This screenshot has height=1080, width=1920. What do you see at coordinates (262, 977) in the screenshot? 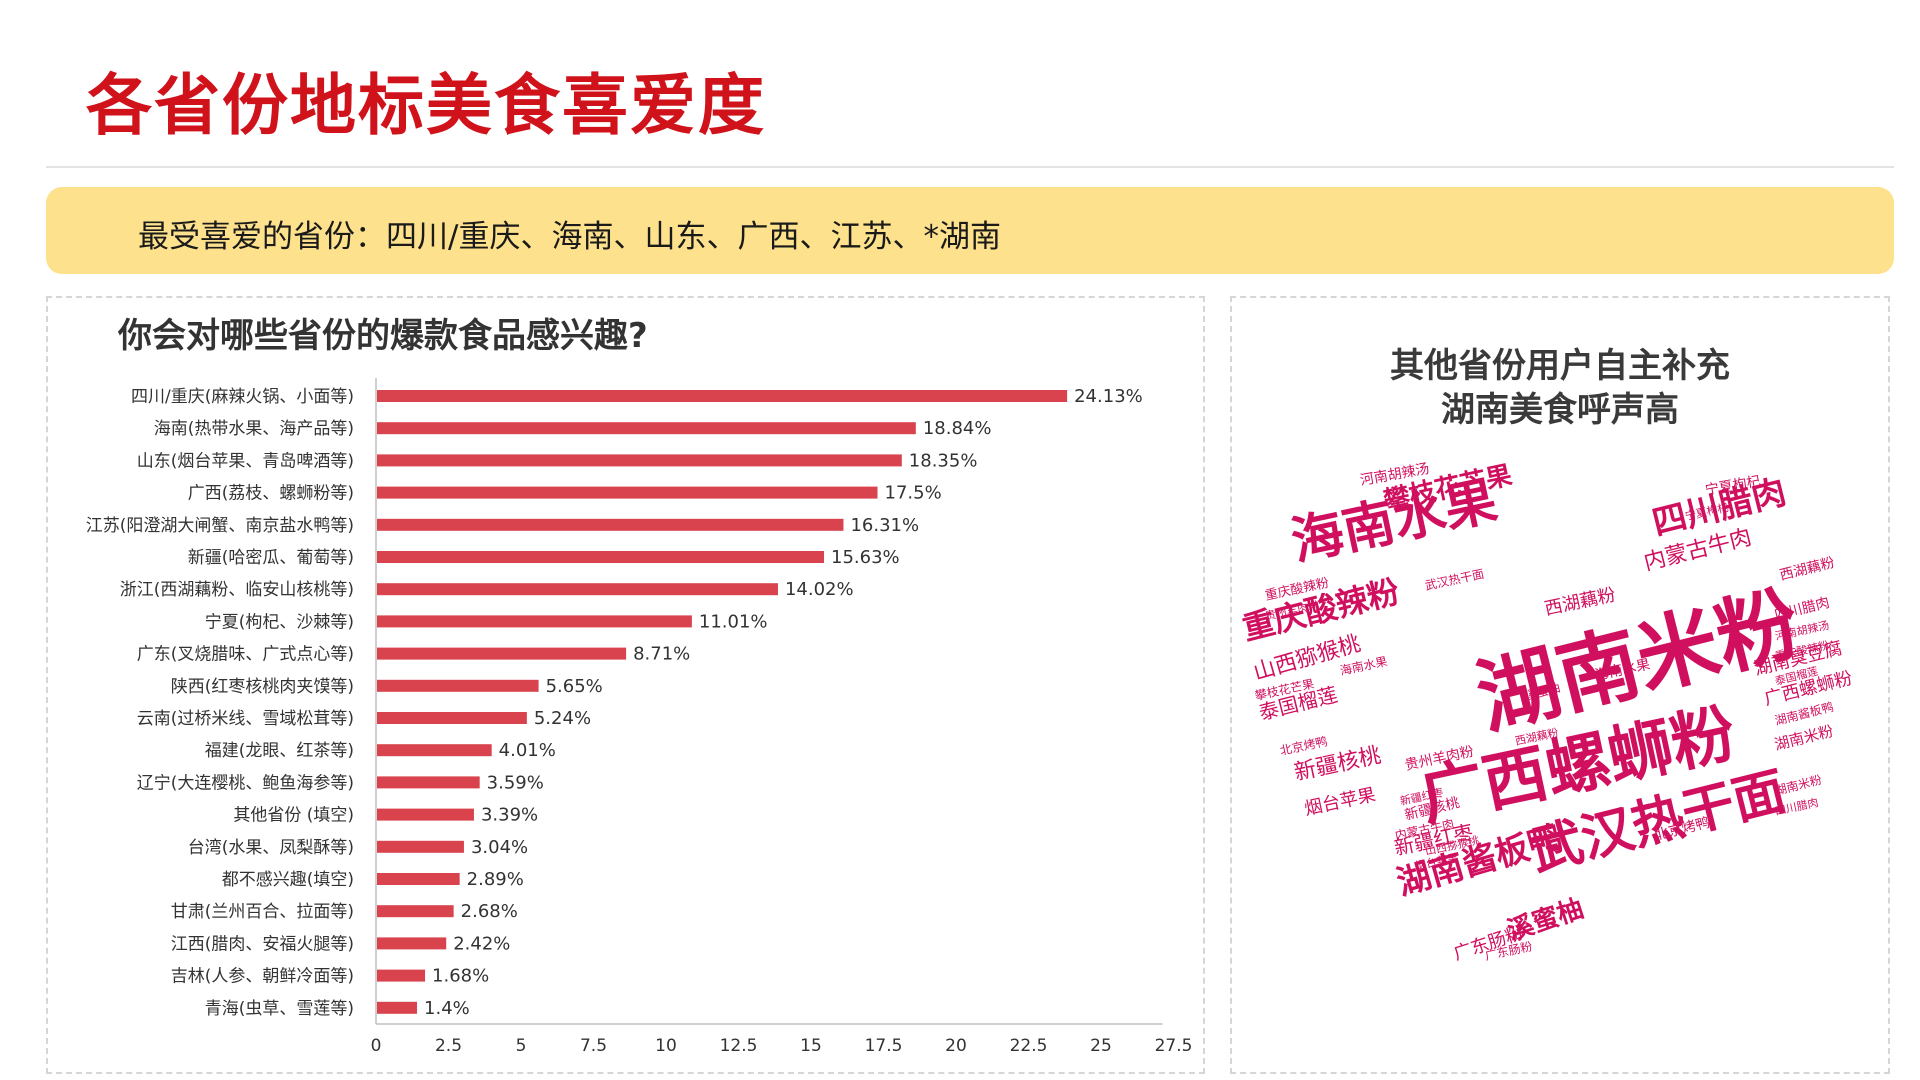
I see `category-label: 吉林(人参、朝鲜冷面等)` at bounding box center [262, 977].